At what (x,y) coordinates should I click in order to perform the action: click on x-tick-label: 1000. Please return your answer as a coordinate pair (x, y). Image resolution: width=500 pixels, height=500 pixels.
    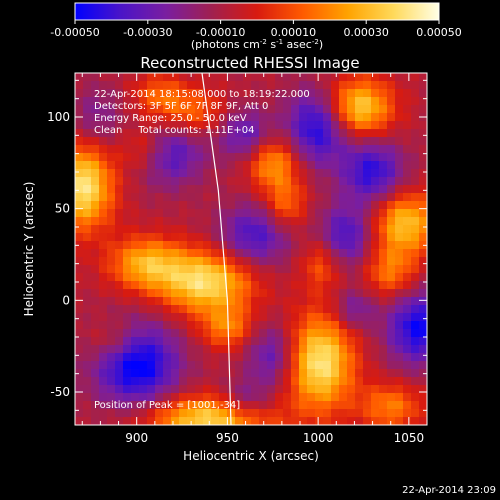
    Looking at the image, I should click on (318, 438).